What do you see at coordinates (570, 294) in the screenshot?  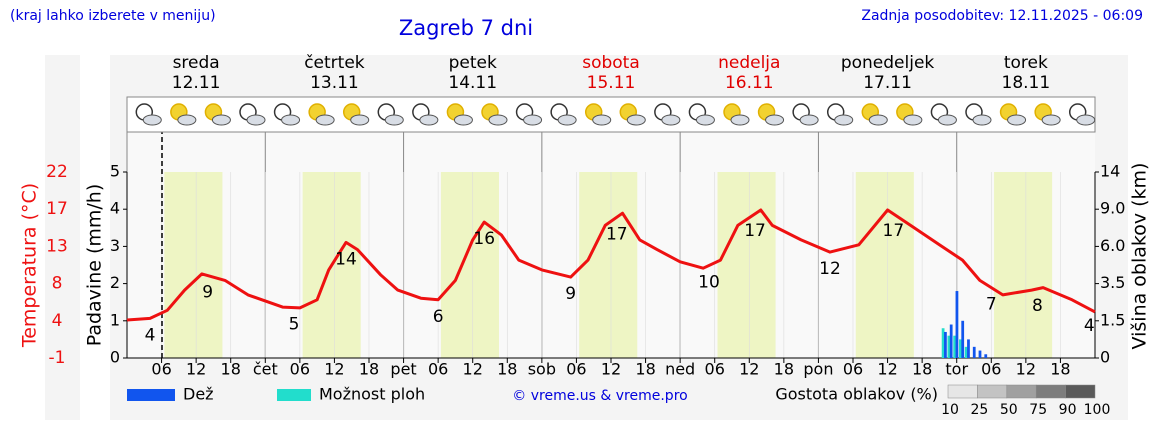 I see `temp-annotation: 9` at bounding box center [570, 294].